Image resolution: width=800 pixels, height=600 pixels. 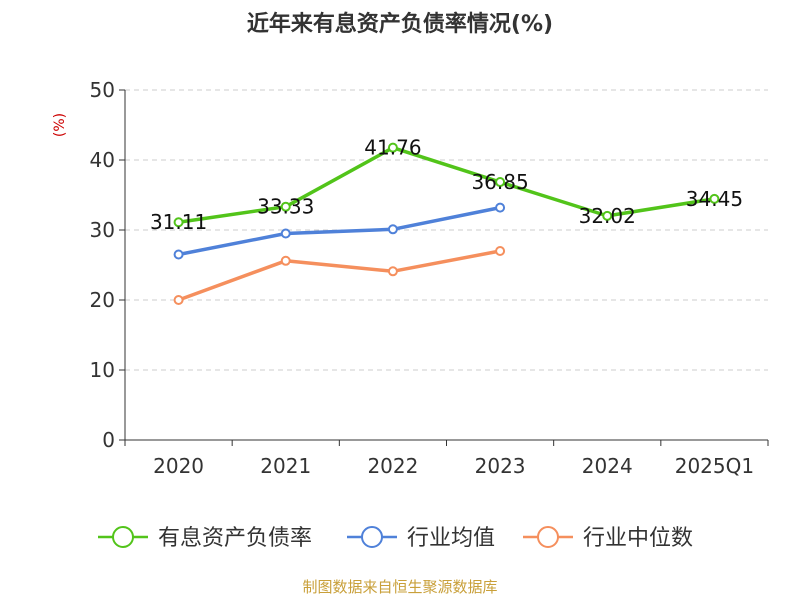 I want to click on source-note: 制图数据来自恒生聚源数据库, so click(x=400, y=587).